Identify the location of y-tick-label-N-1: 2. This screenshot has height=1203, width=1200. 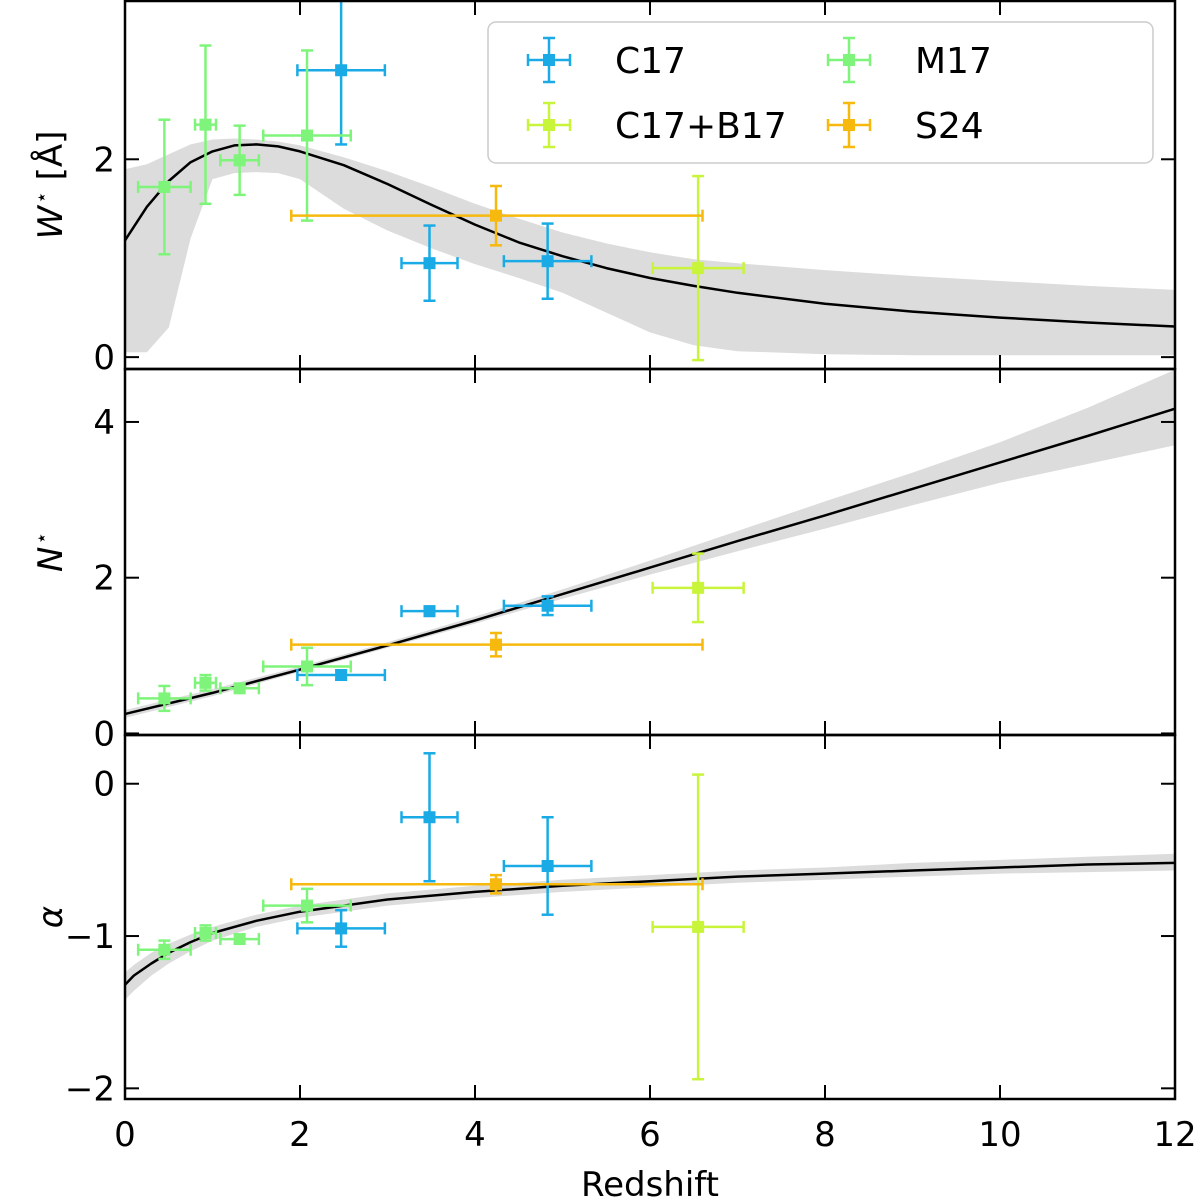
(104, 579).